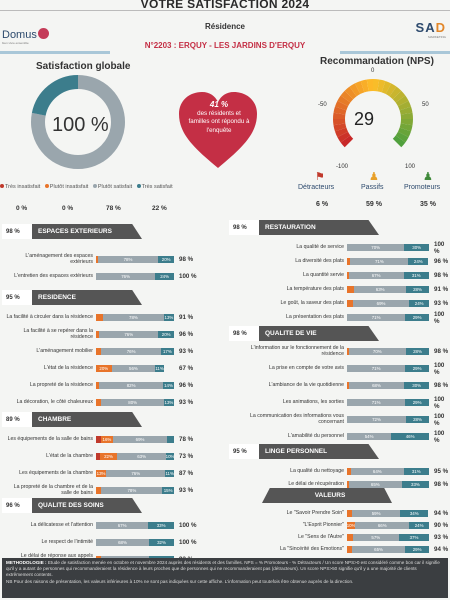 The image size is (450, 600). I want to click on criterion-pct: 98 %, so click(186, 259).